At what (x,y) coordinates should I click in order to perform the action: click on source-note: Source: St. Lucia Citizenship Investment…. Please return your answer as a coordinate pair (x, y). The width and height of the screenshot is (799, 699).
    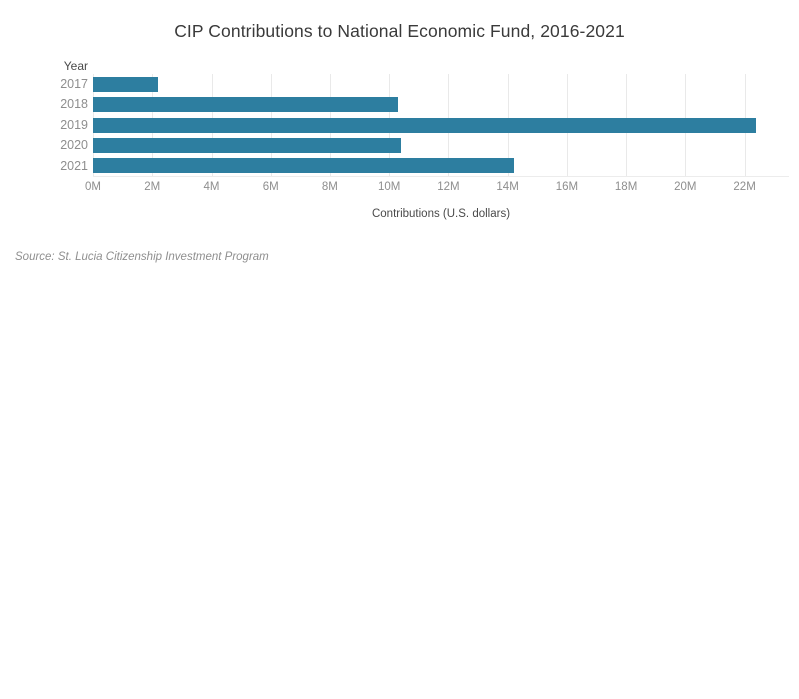
    Looking at the image, I should click on (142, 257).